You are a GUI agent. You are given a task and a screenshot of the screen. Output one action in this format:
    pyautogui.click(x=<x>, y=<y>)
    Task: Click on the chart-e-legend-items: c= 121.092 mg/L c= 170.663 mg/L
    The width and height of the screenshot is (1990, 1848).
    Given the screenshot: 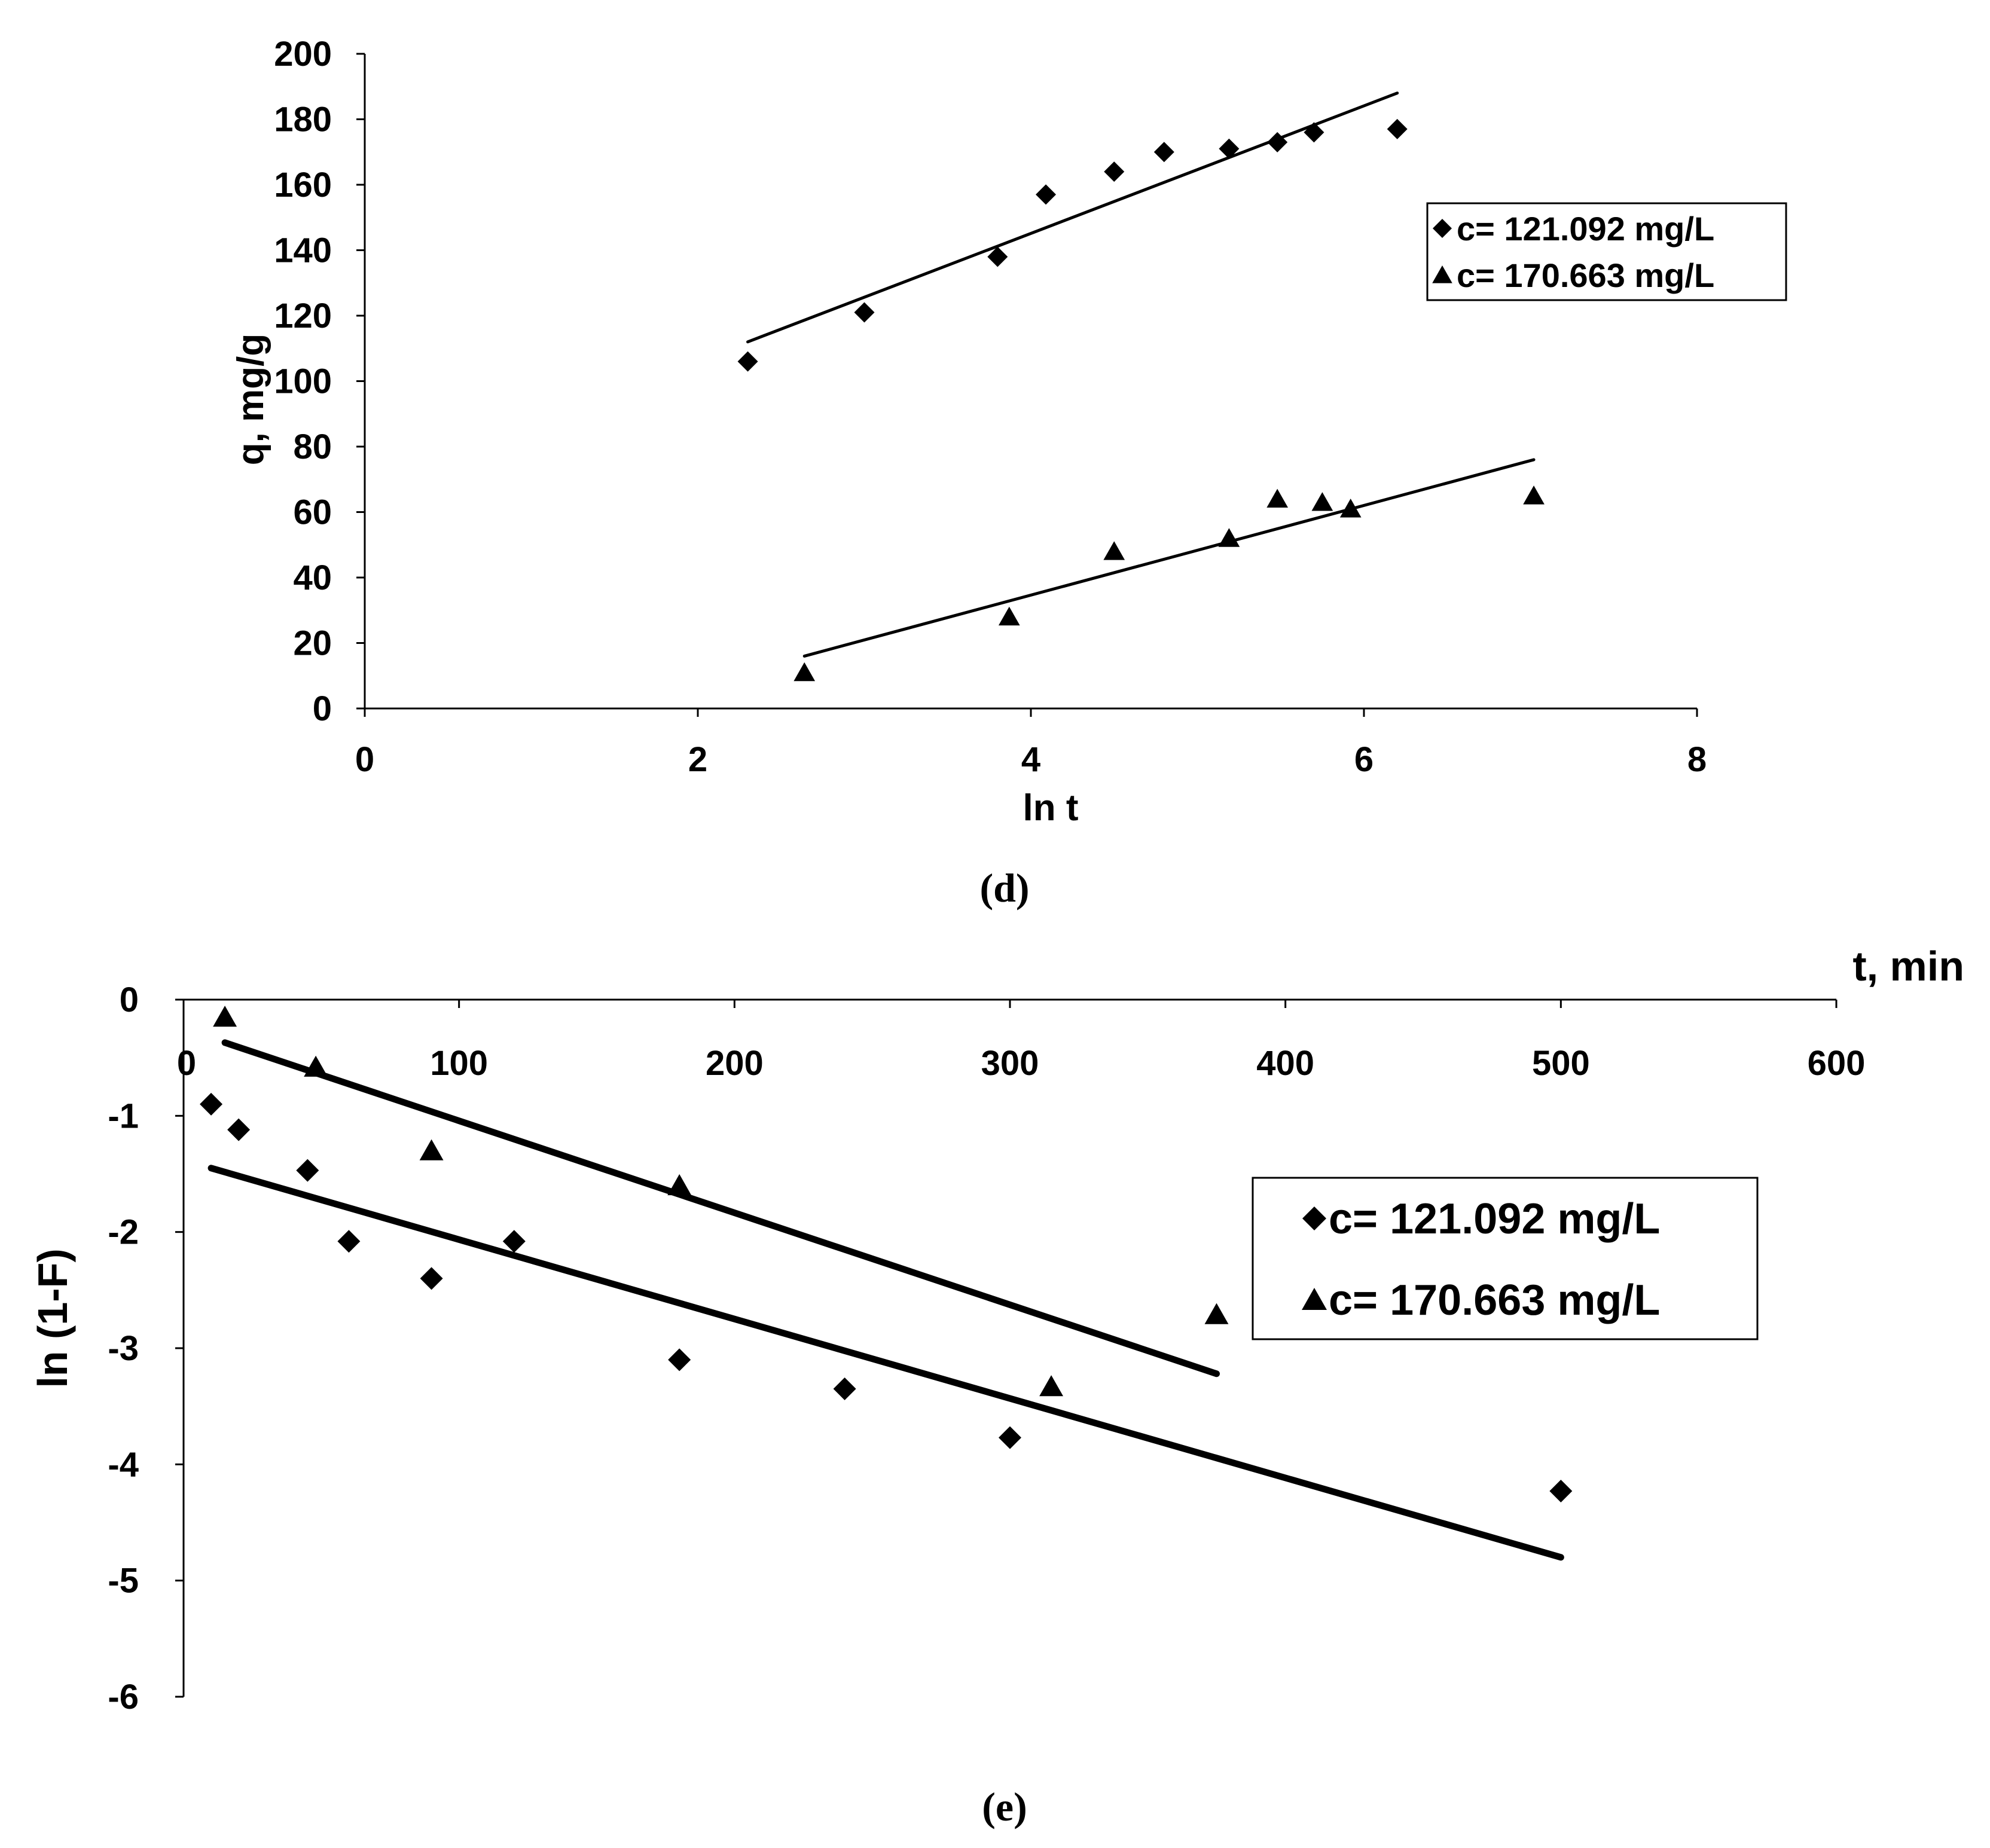 What is the action you would take?
    pyautogui.click(x=1481, y=1259)
    